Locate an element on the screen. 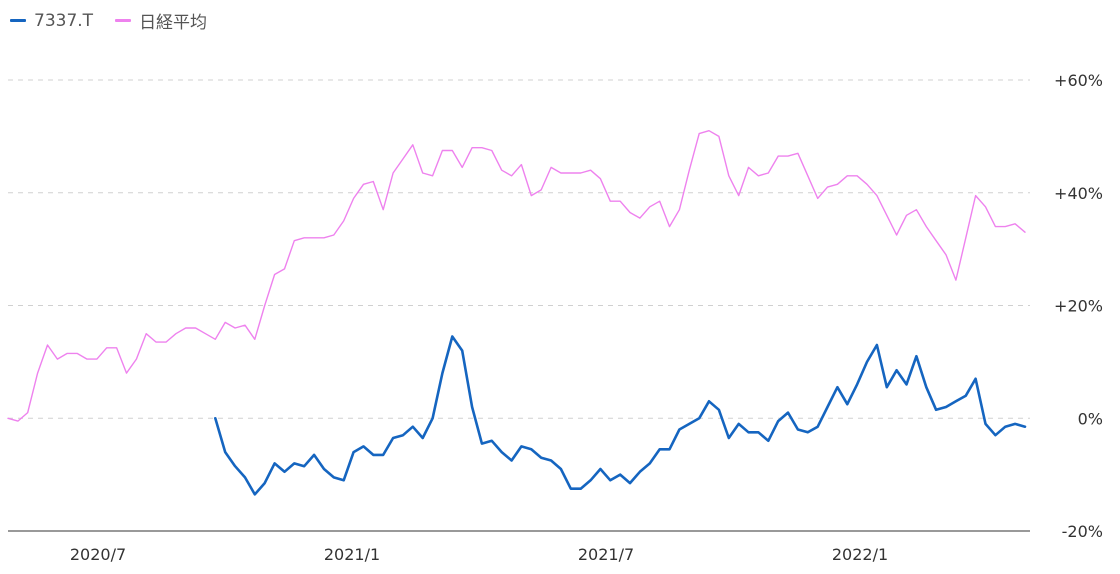 This screenshot has height=574, width=1120. y-axis: +60% +40% +20% 0% -20% is located at coordinates (1078, 306).